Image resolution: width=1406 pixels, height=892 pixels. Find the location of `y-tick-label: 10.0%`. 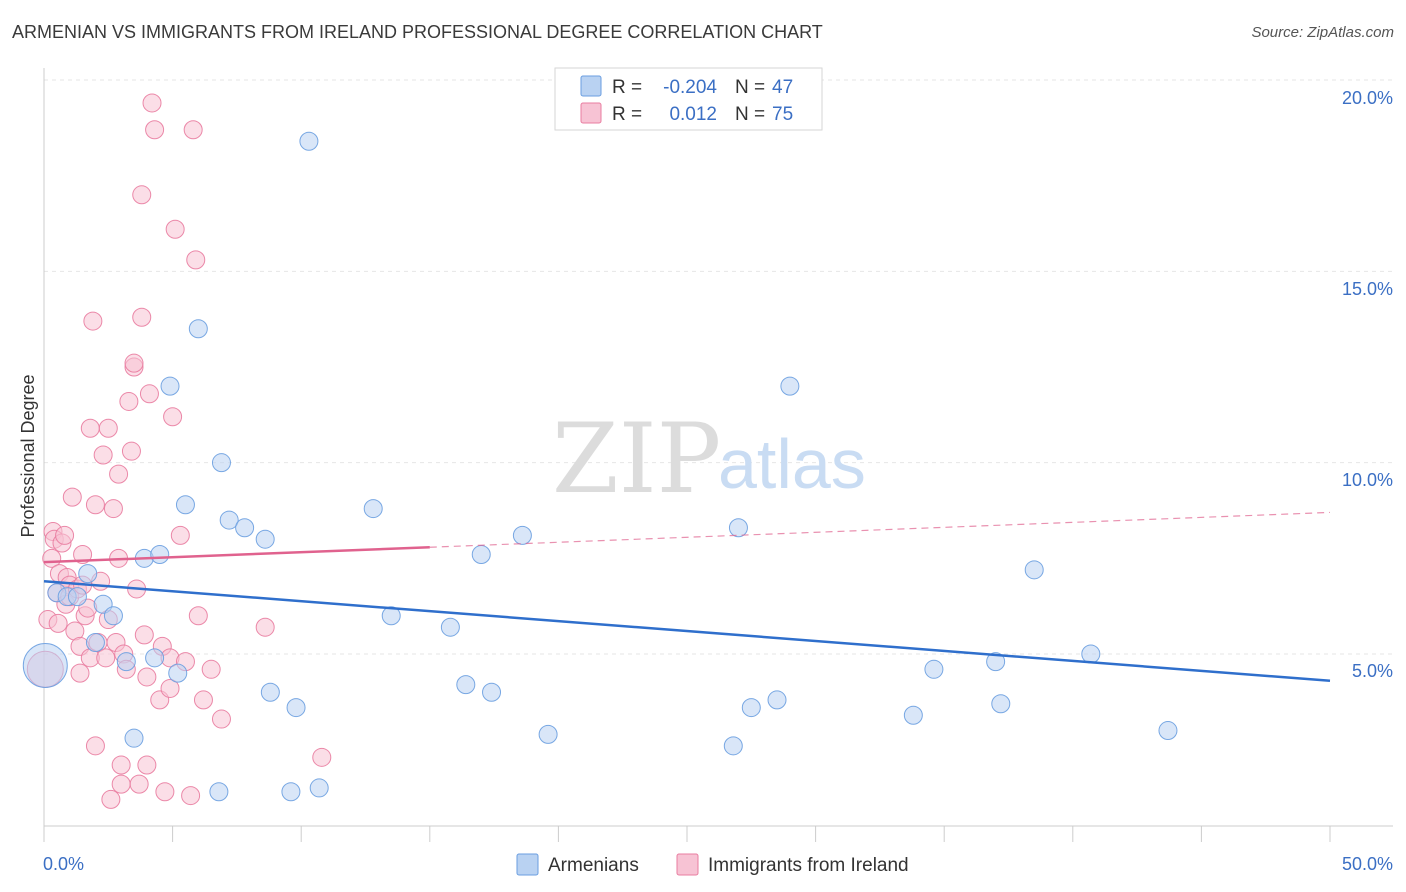

y-tick-label: 10.0% is located at coordinates (1367, 480).